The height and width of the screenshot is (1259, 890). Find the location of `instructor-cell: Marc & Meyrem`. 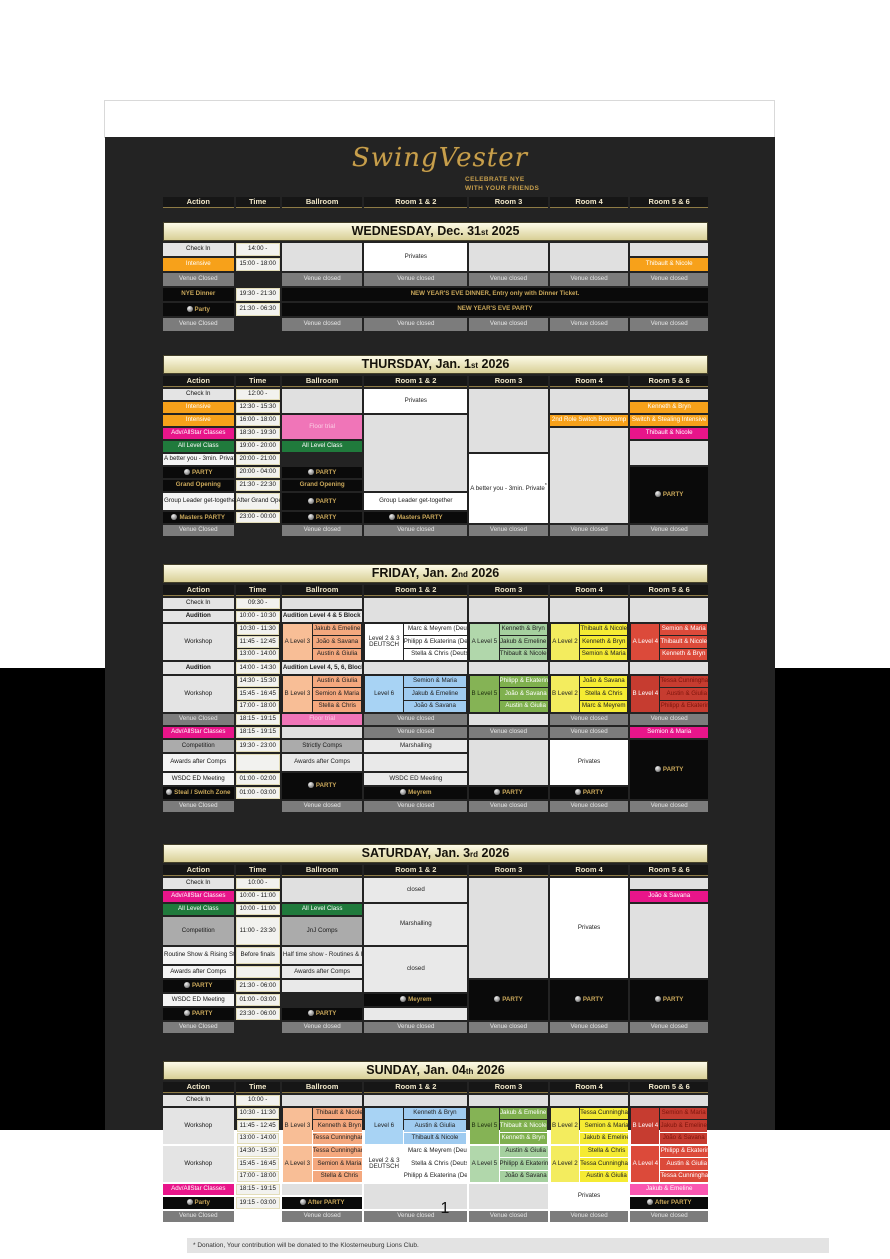

instructor-cell: Marc & Meyrem is located at coordinates (604, 706).